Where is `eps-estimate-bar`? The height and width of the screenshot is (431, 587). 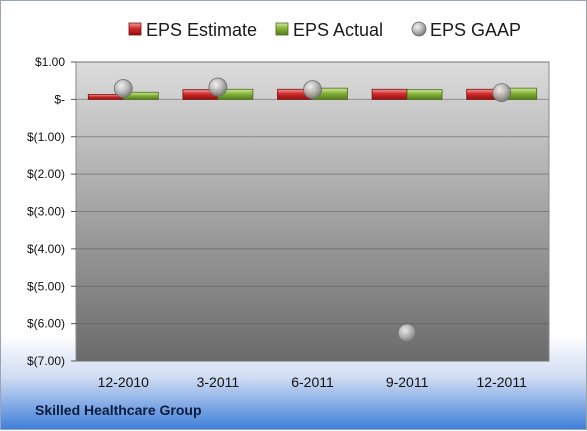
eps-estimate-bar is located at coordinates (389, 94).